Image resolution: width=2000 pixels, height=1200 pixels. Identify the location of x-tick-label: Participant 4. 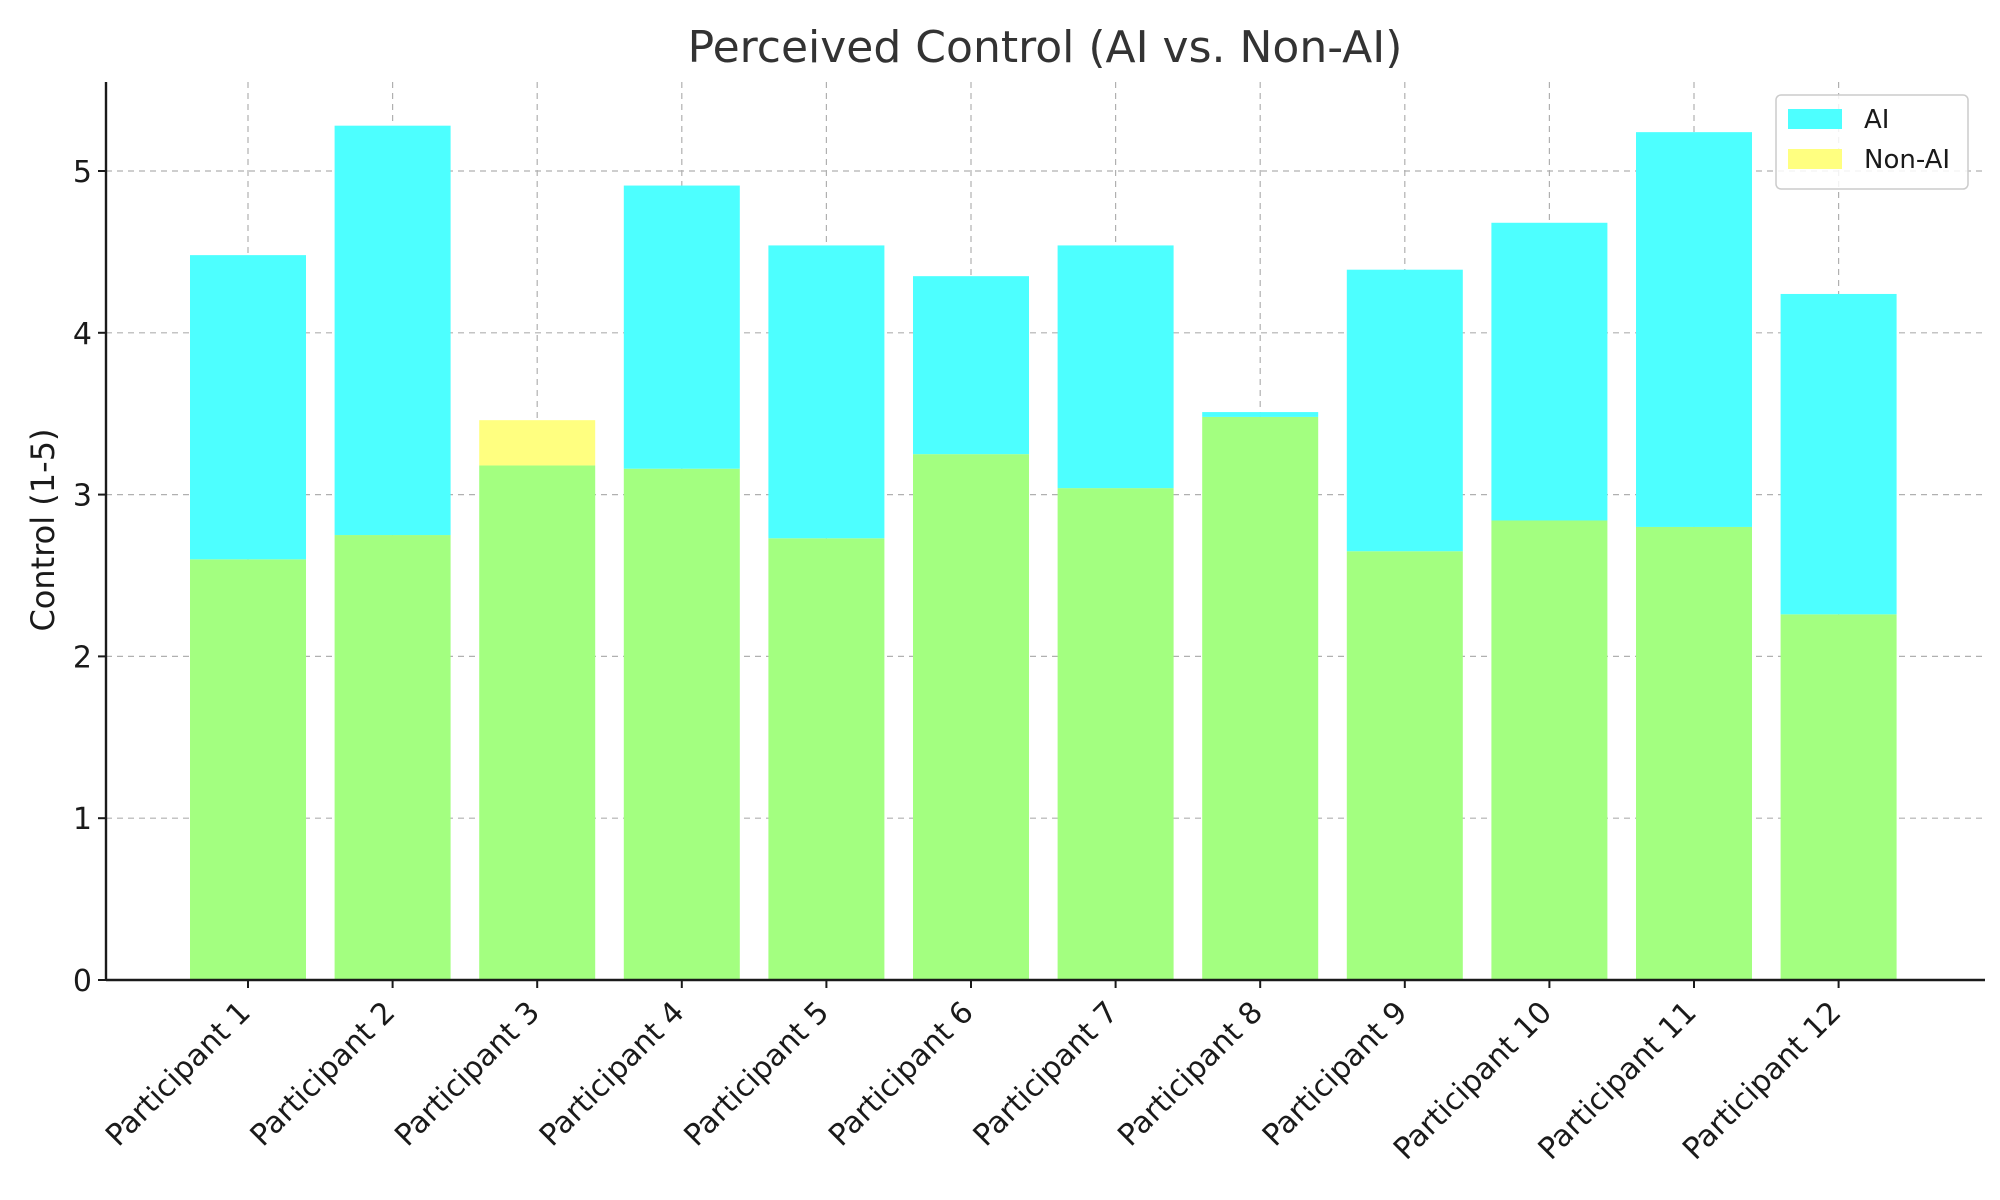
(612, 1074).